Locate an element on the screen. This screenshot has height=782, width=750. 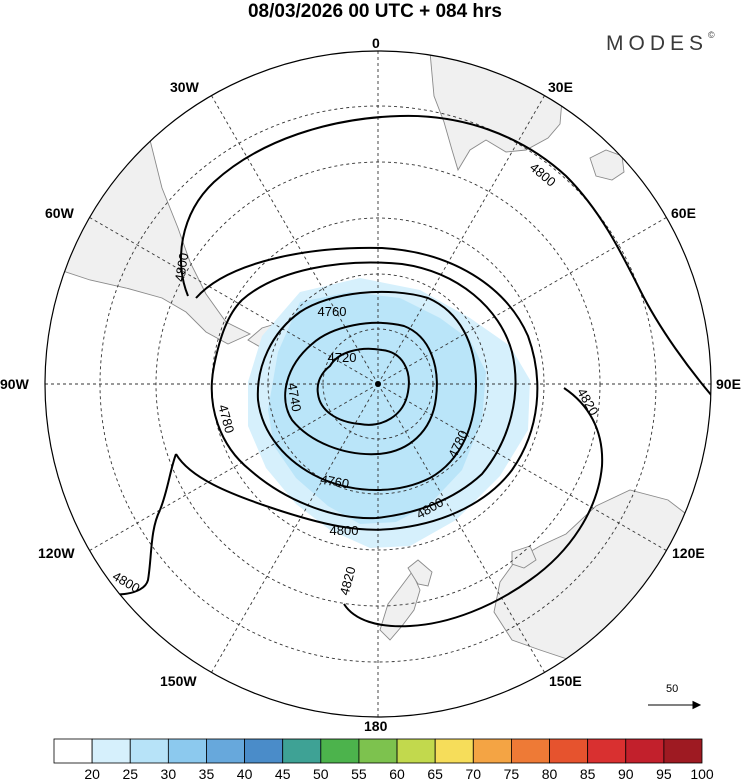
contour-label-4760-bottom: 4760 is located at coordinates (334, 482).